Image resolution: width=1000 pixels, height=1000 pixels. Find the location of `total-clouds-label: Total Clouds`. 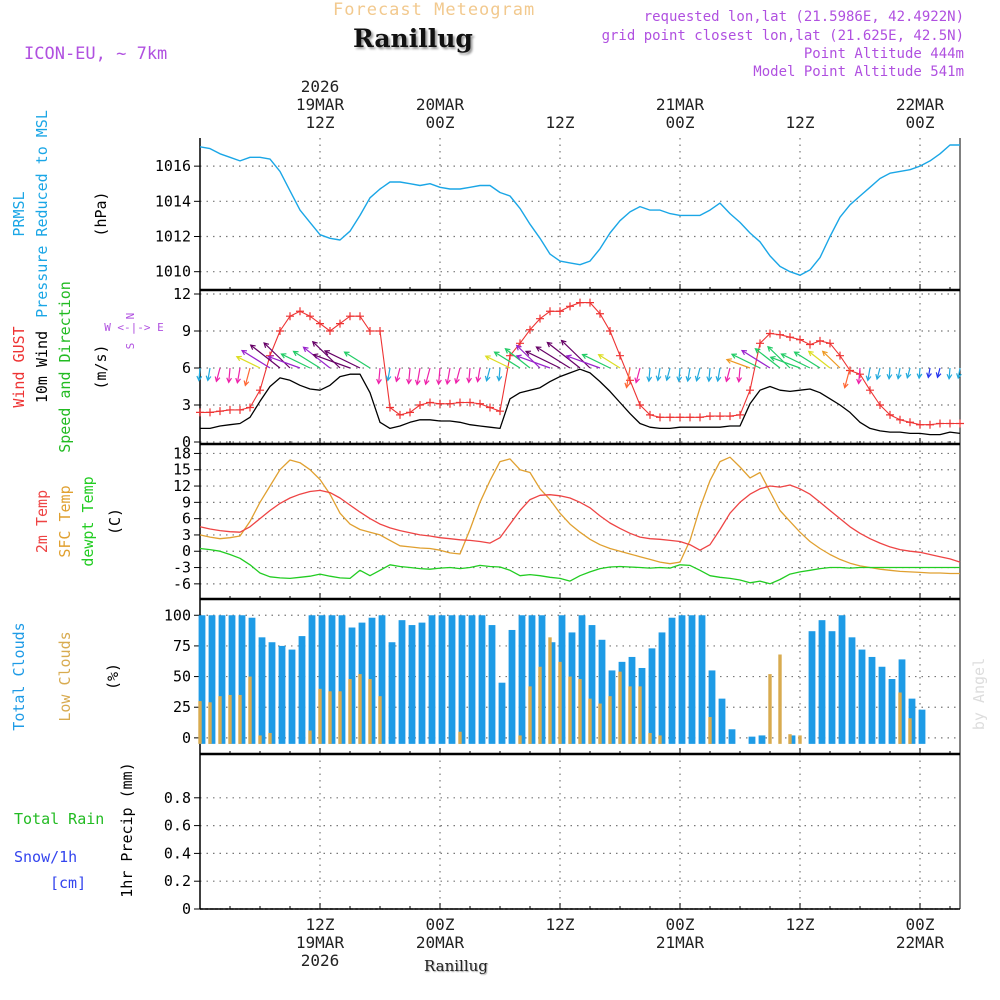

total-clouds-label: Total Clouds is located at coordinates (19, 676).